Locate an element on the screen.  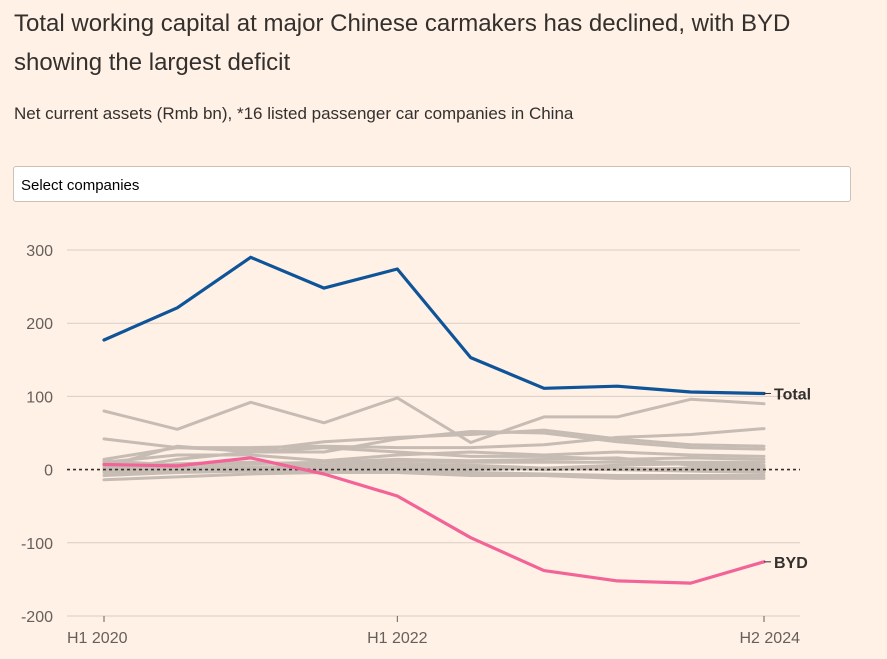
series-label-total: Total is located at coordinates (792, 394).